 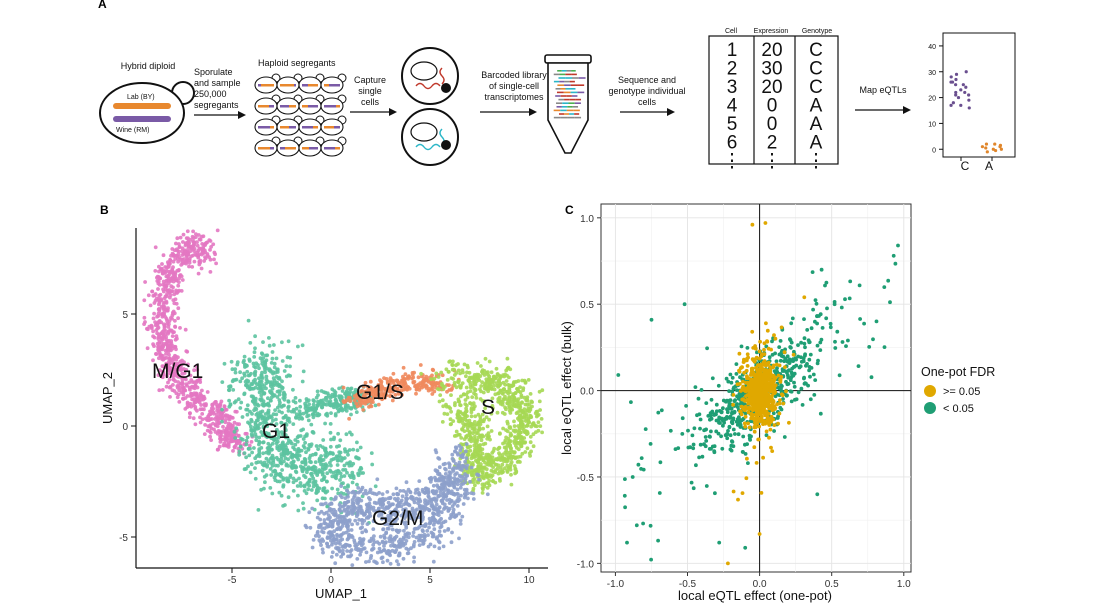 I want to click on wine-label: Wine (RM), so click(x=132, y=130).